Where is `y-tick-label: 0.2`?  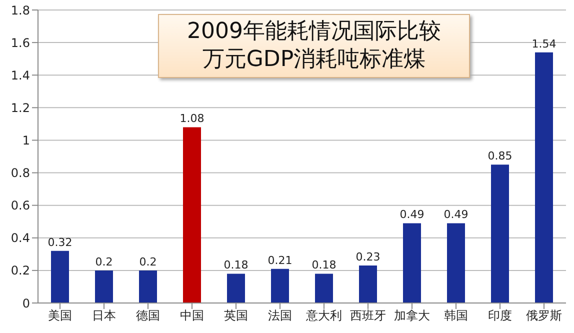 y-tick-label: 0.2 is located at coordinates (20, 271).